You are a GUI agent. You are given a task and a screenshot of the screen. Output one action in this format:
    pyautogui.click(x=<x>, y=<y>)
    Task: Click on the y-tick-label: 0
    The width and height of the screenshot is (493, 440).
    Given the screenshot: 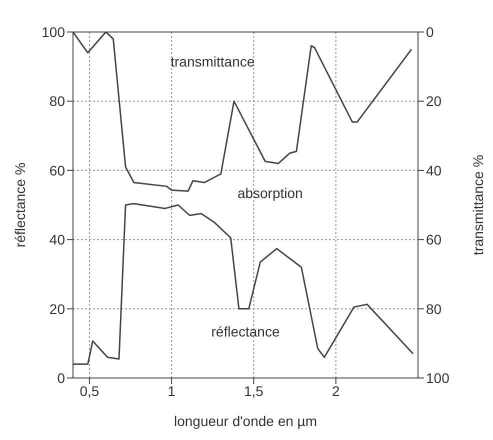 What is the action you would take?
    pyautogui.click(x=61, y=378)
    